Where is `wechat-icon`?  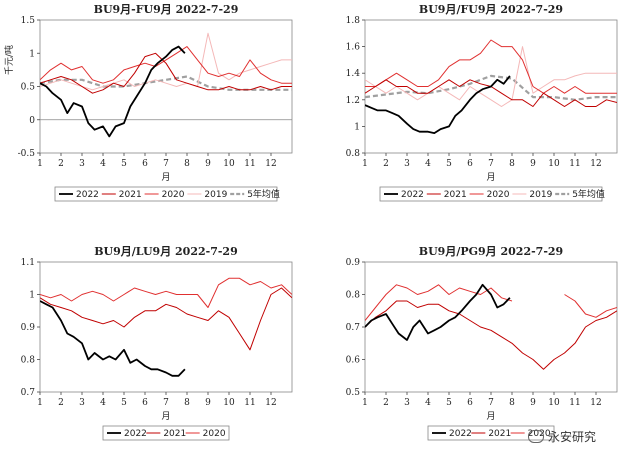
wechat-icon is located at coordinates (536, 436).